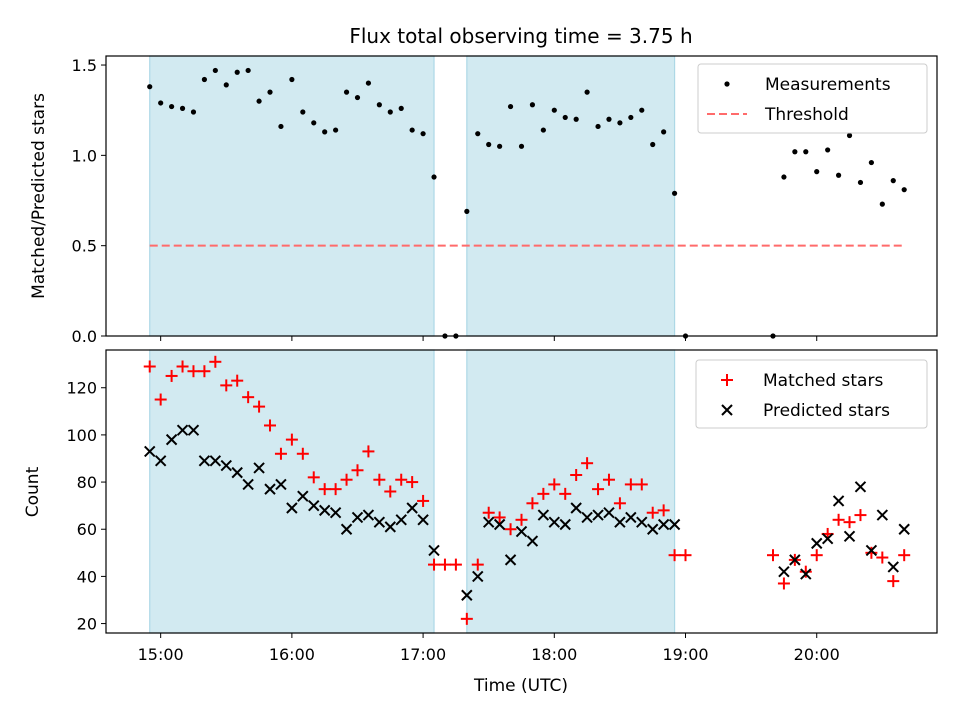  What do you see at coordinates (806, 115) in the screenshot?
I see `legend-threshold-label: Threshold` at bounding box center [806, 115].